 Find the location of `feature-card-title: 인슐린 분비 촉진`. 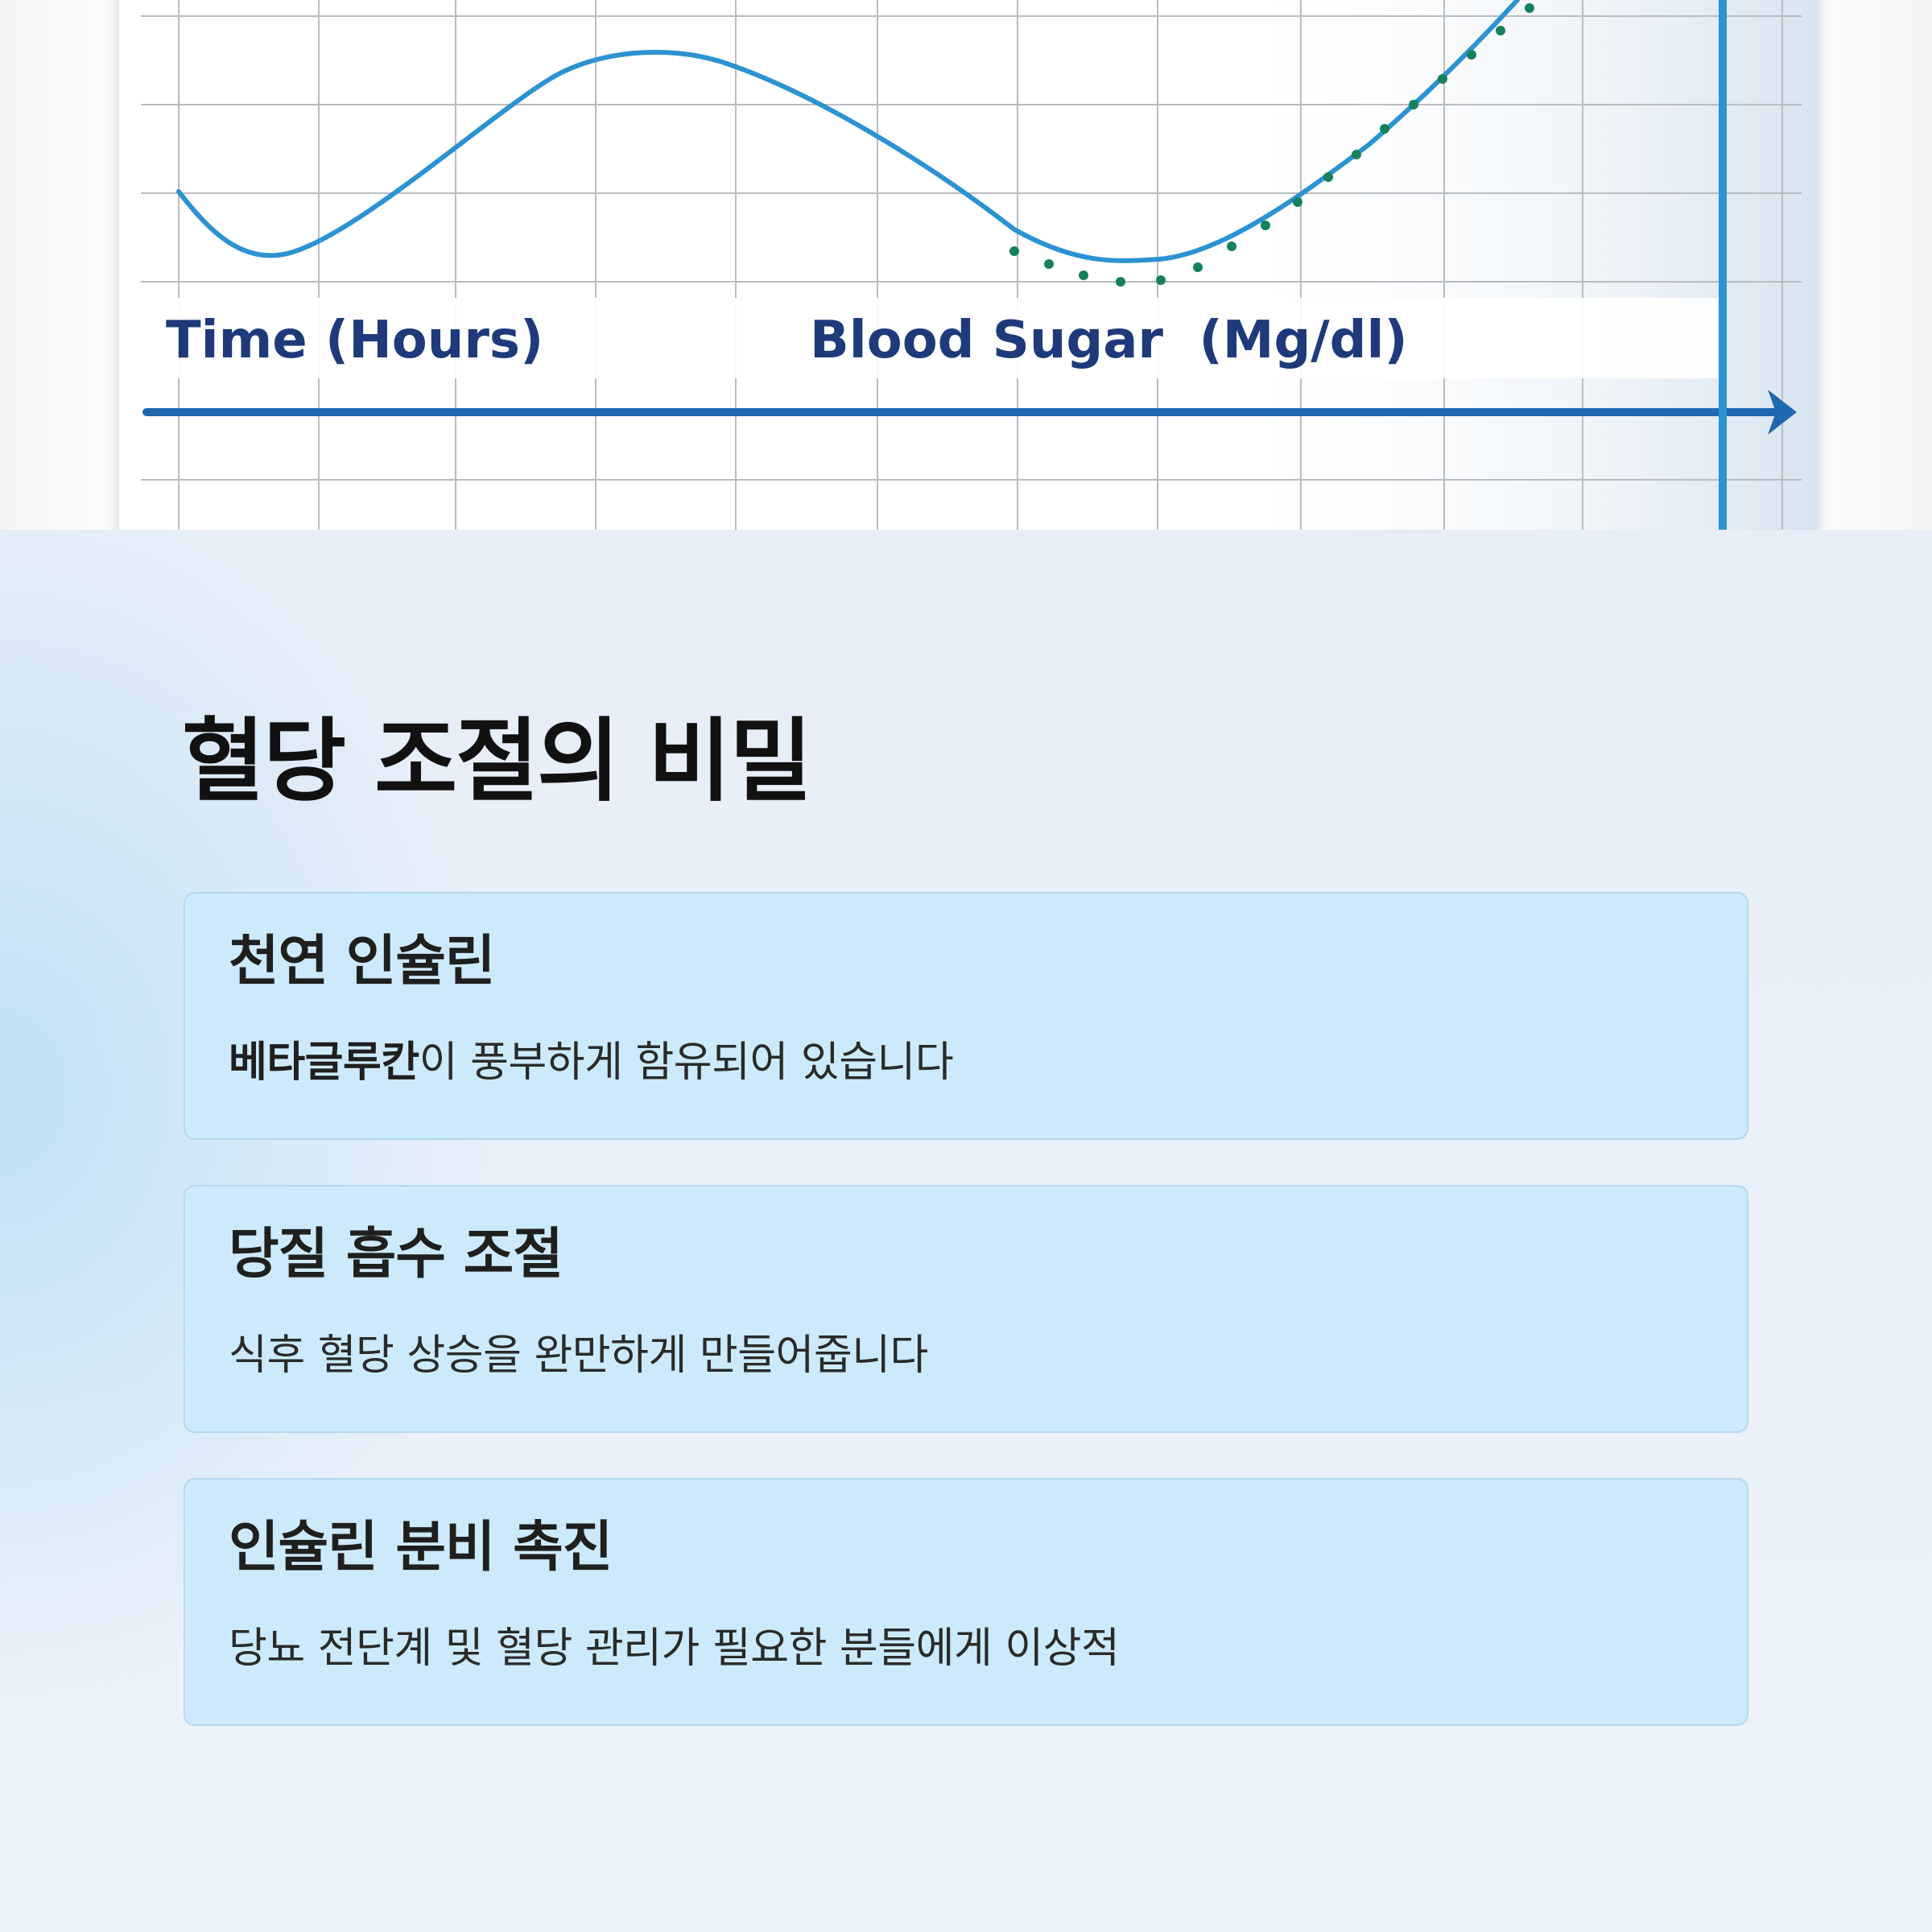

feature-card-title: 인슐린 분비 촉진 is located at coordinates (421, 1547).